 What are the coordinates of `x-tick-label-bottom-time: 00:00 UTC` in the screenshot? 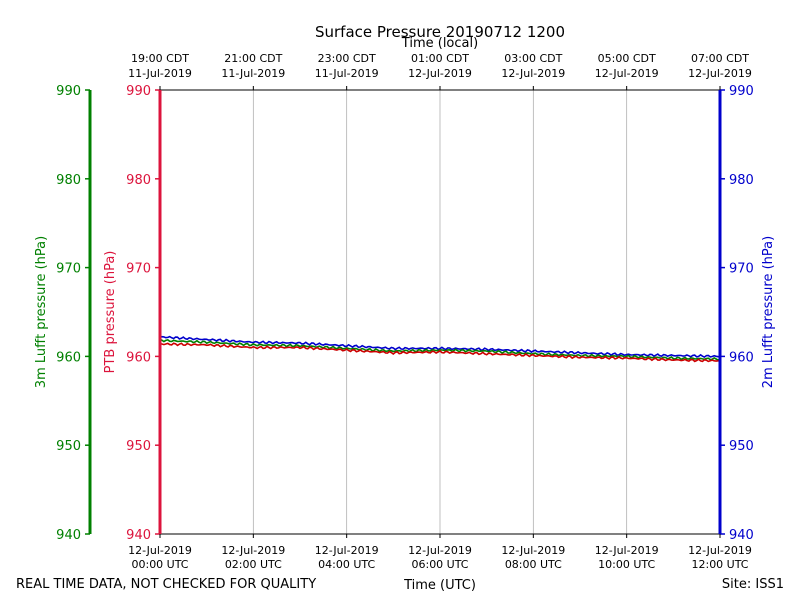 It's located at (159, 564).